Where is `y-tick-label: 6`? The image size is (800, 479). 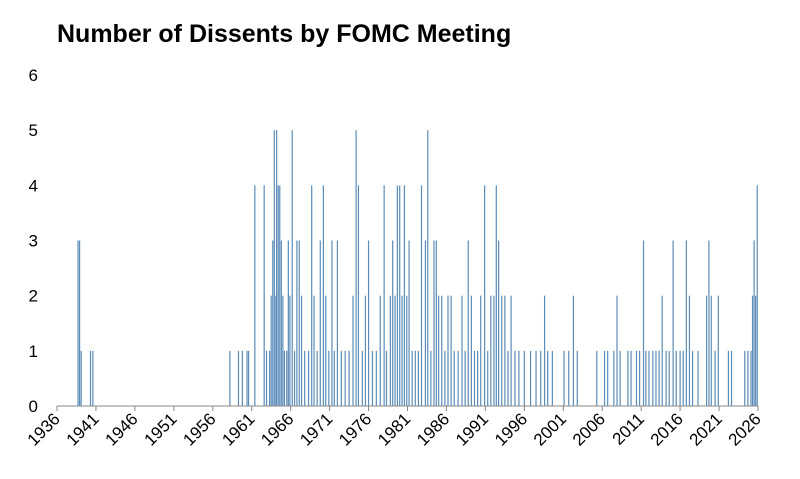 y-tick-label: 6 is located at coordinates (33, 75).